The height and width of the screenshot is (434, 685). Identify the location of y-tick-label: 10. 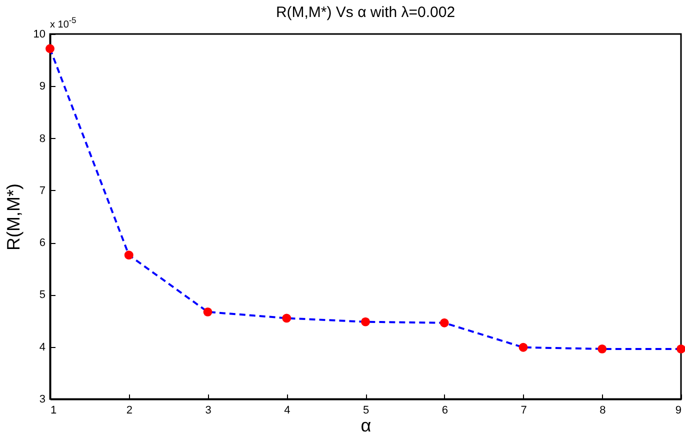
(39, 34).